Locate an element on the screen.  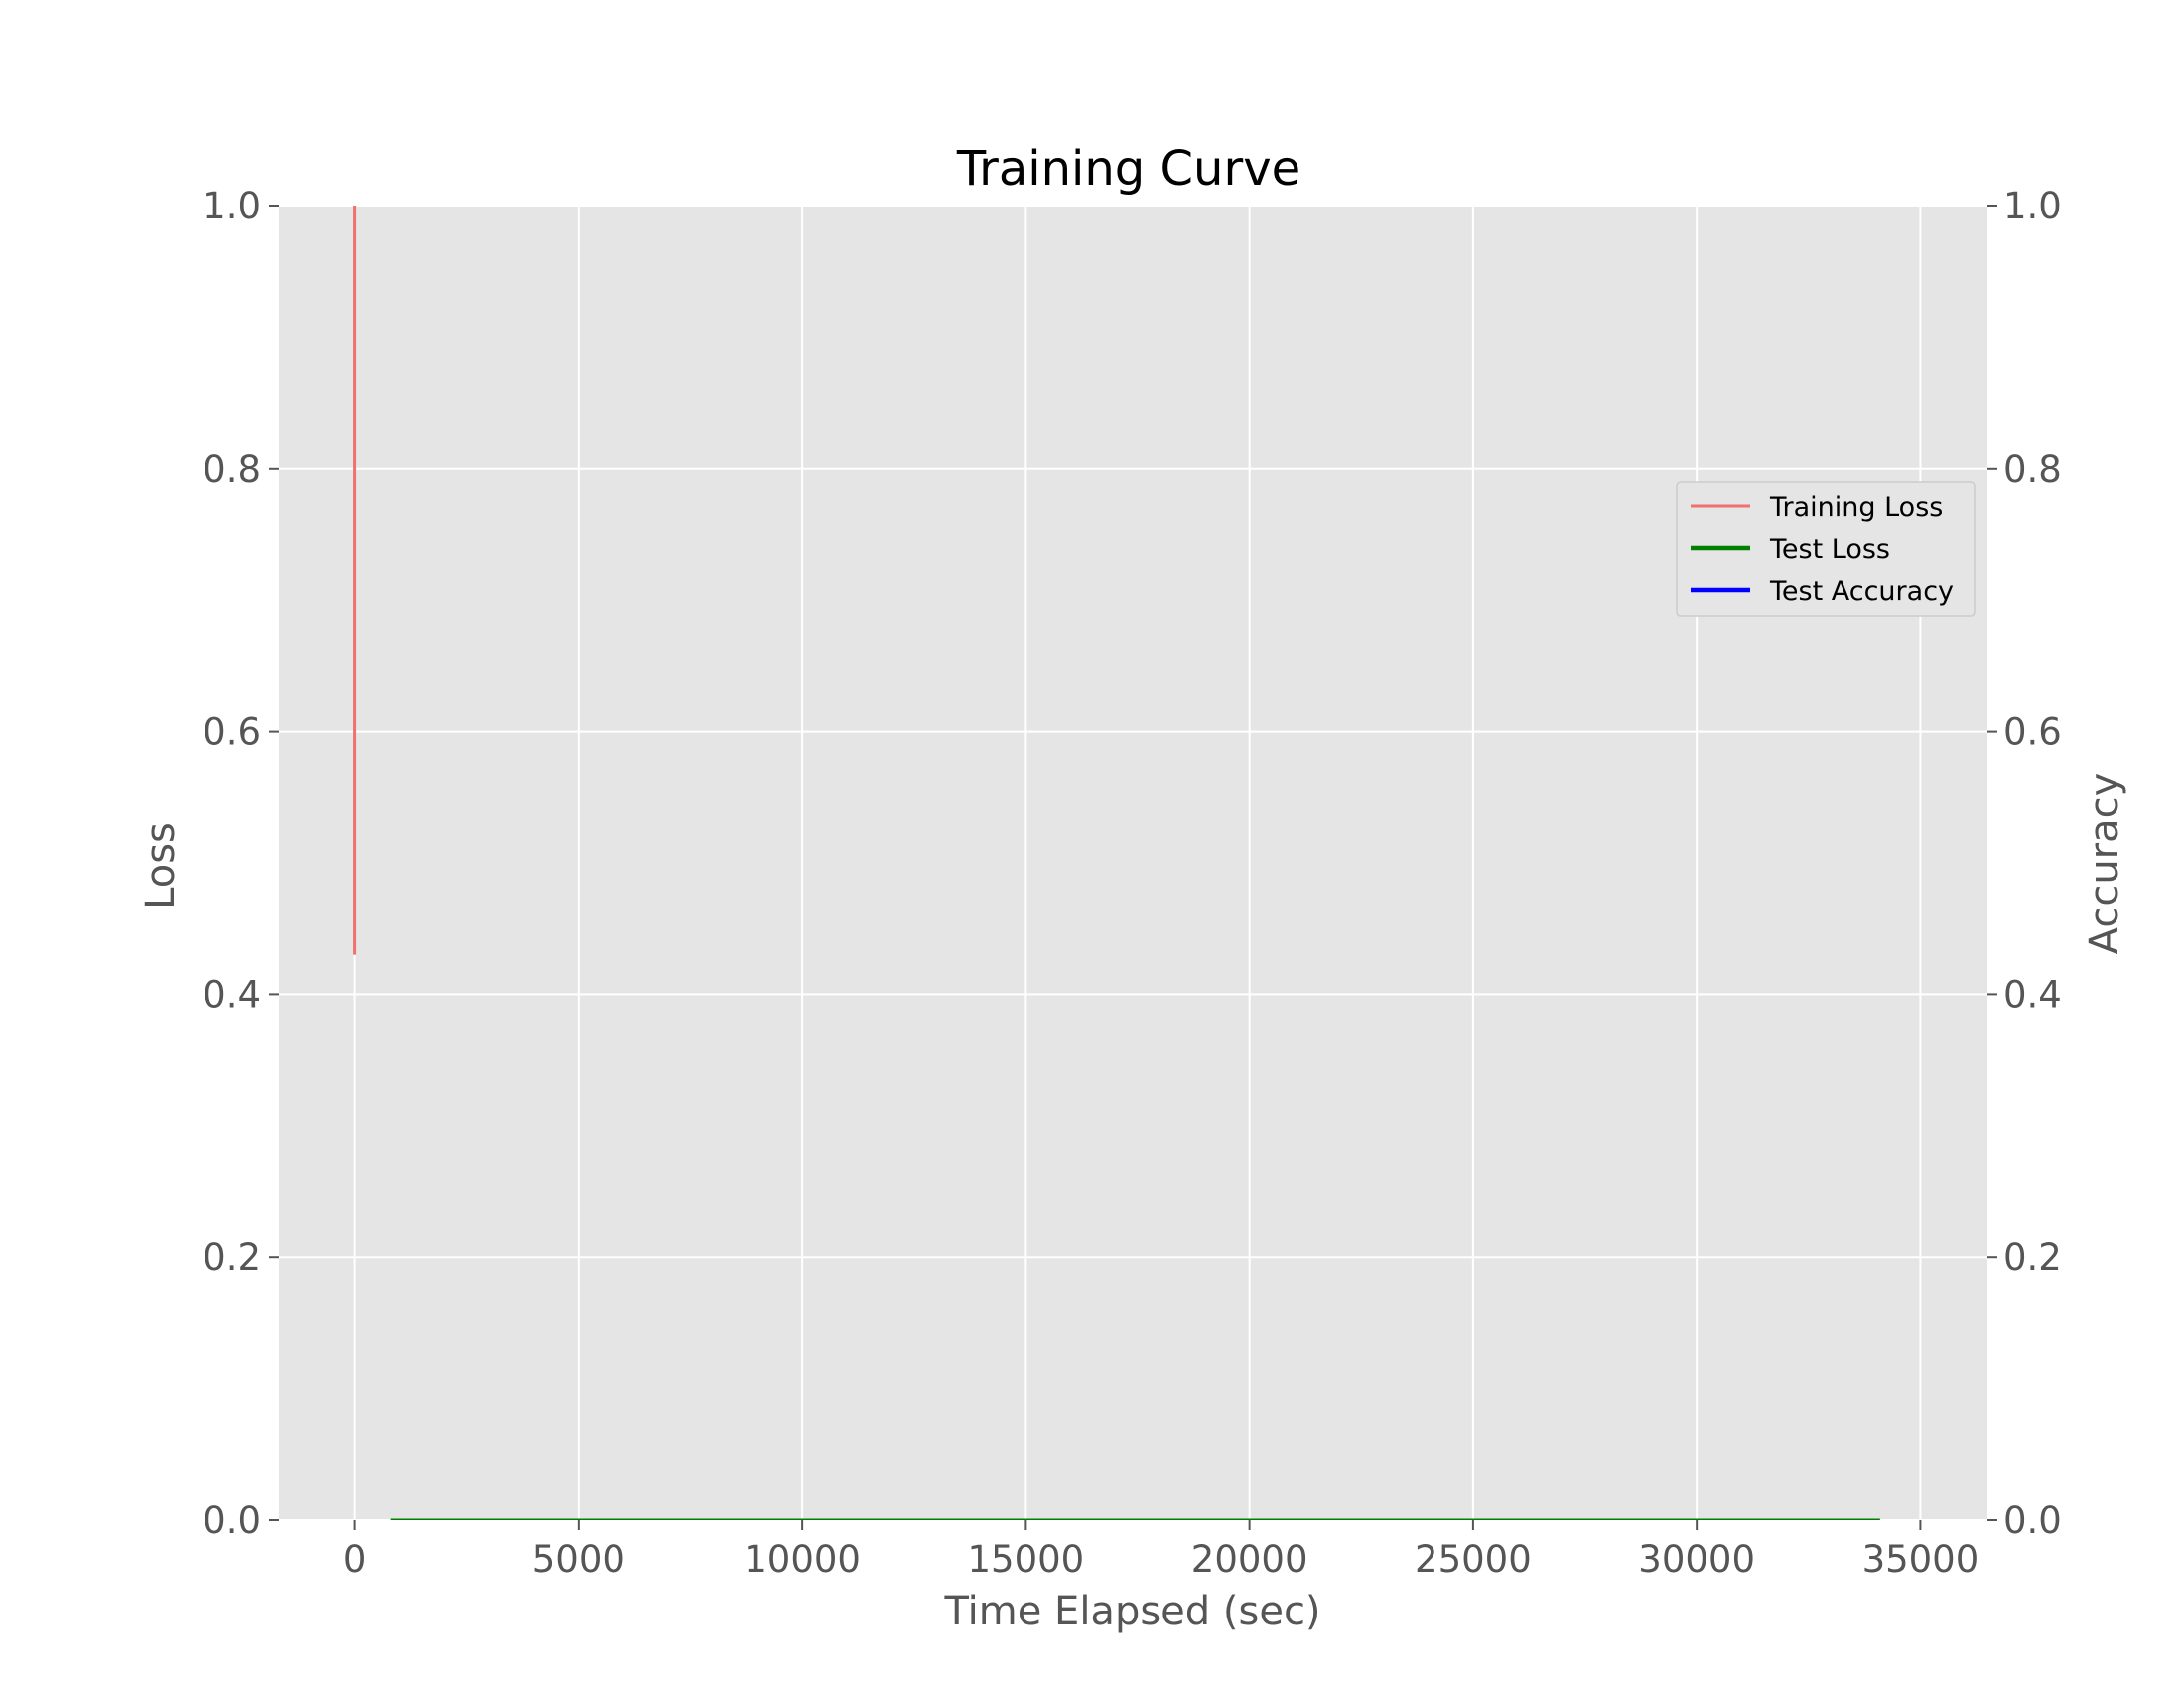
y2-axis-label: Accuracy is located at coordinates (2104, 864).